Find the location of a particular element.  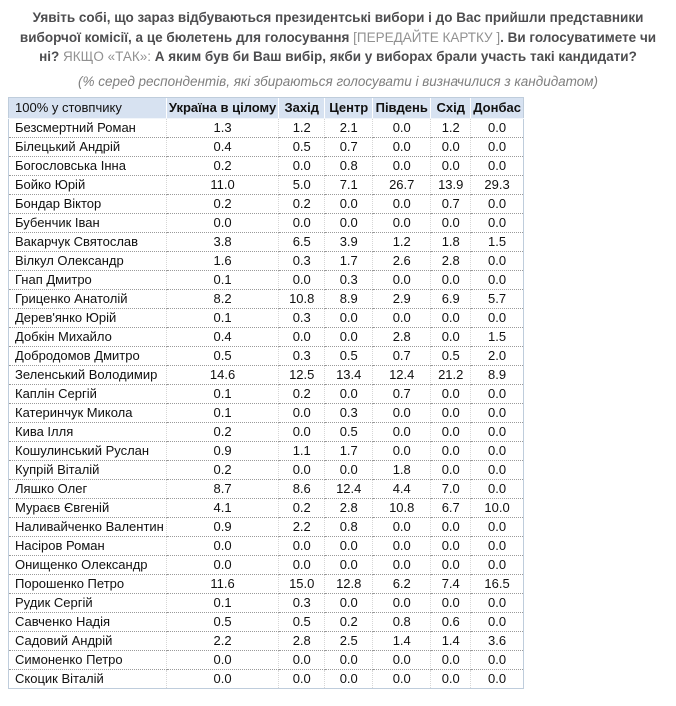

question-segment: [ПЕРЕДАЙТЕ КАРТКУ ] is located at coordinates (427, 37).